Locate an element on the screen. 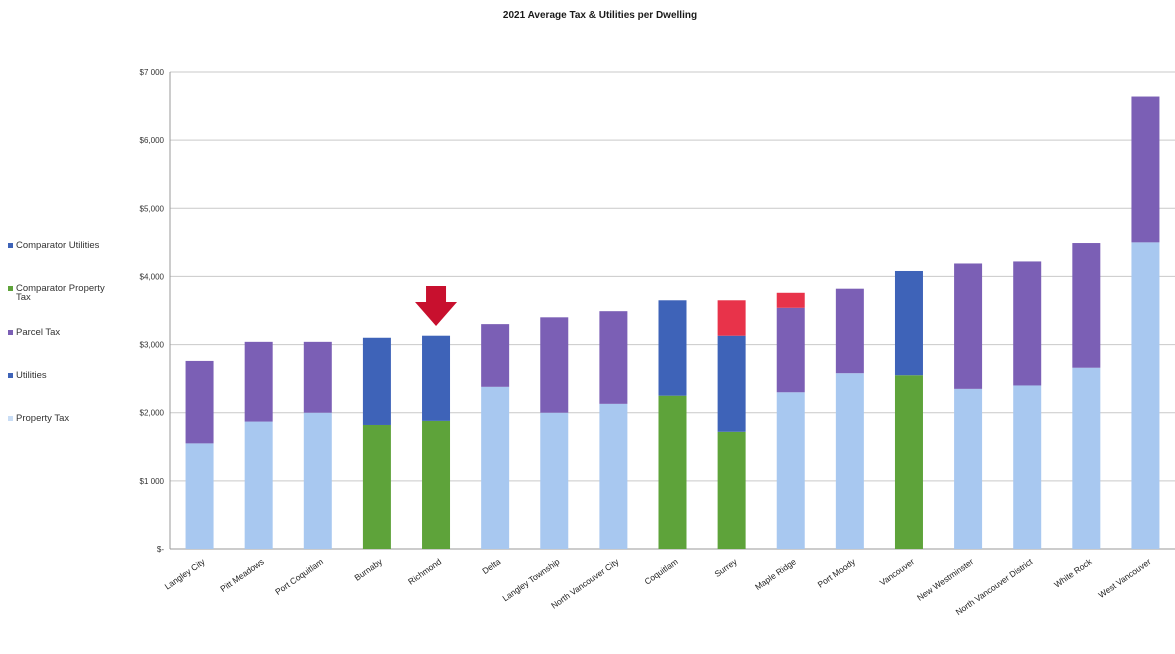  legend-label: Utilities is located at coordinates (31, 375).